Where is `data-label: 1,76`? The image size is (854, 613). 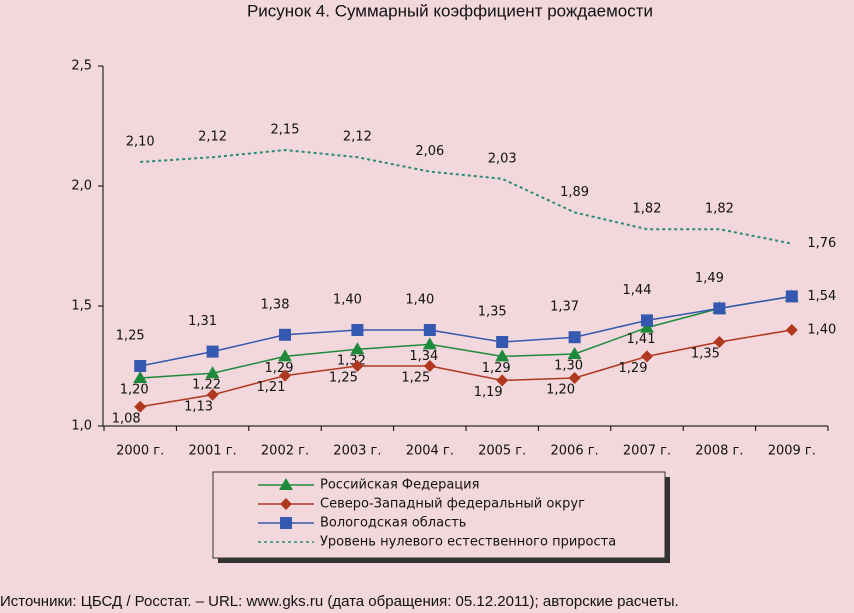
data-label: 1,76 is located at coordinates (821, 243).